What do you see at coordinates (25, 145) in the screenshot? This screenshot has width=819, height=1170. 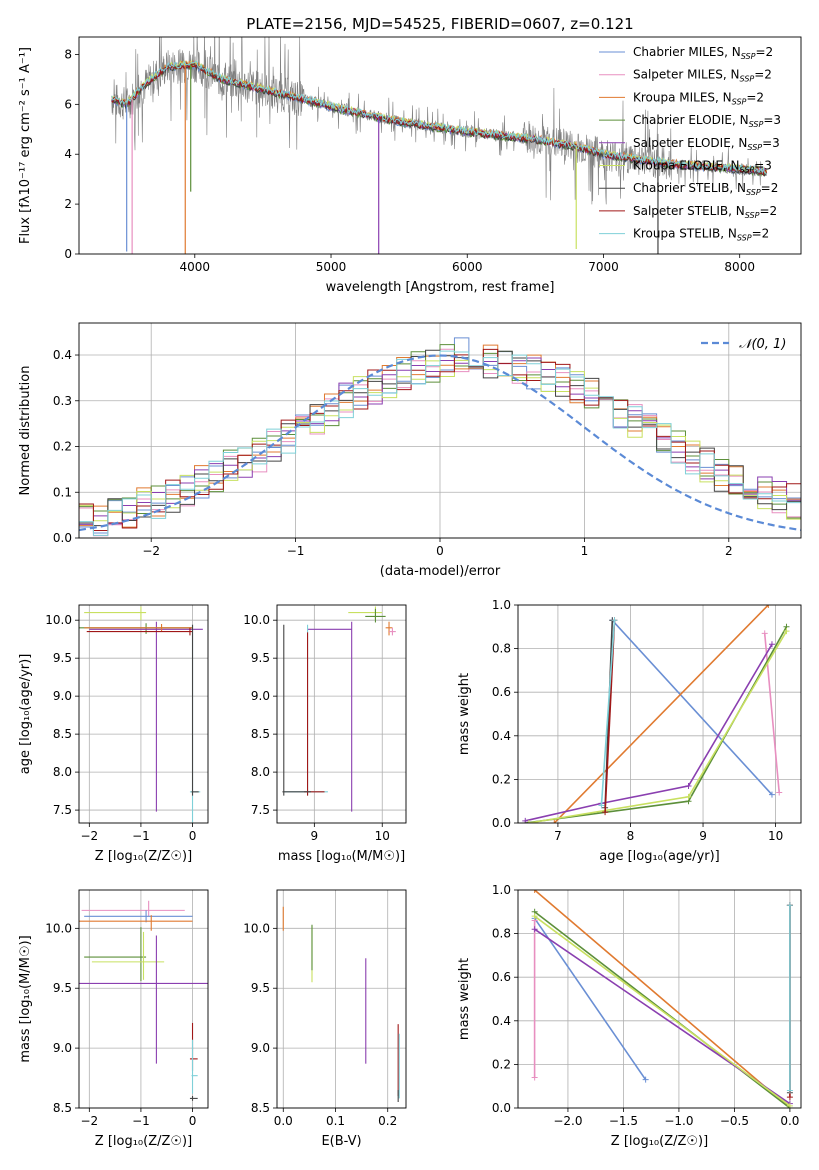 I see `y-axis-label: Flux [fλ10⁻¹⁷ erg cm⁻² s⁻¹ A⁻¹]` at bounding box center [25, 145].